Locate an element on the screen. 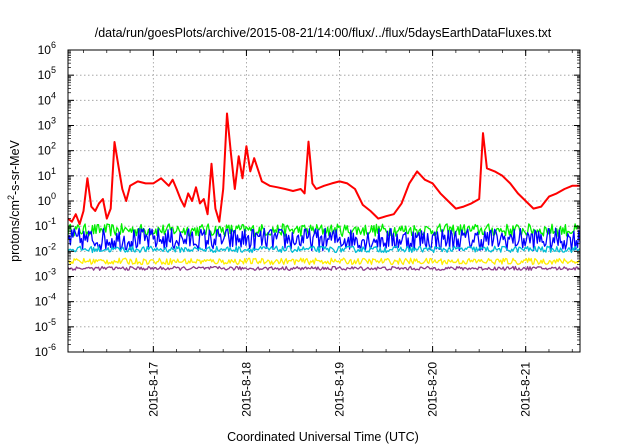 Image resolution: width=640 pixels, height=448 pixels. y-tick-label: 10² is located at coordinates (47, 149).